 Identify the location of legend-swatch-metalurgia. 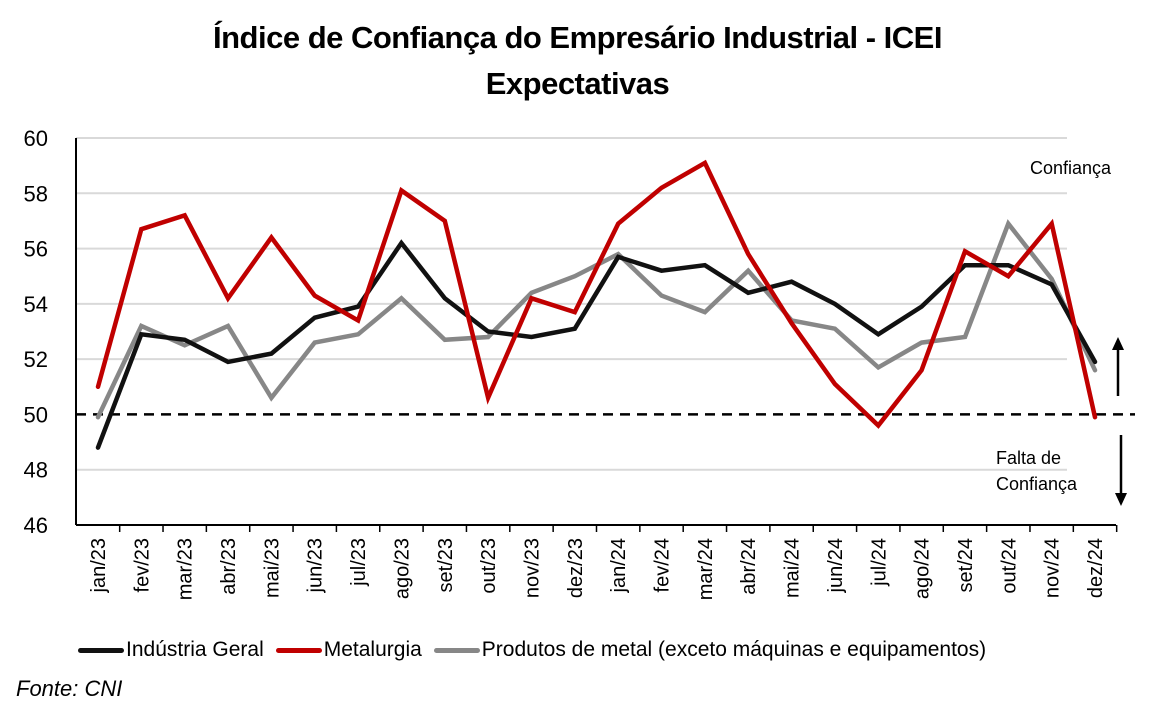
(298, 650).